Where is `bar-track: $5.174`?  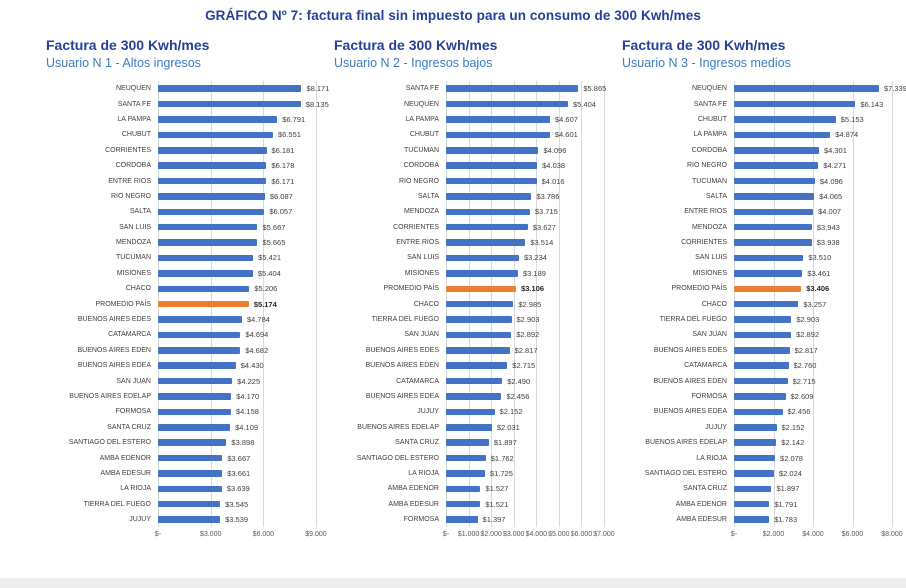
bar-track: $5.174 is located at coordinates (237, 304).